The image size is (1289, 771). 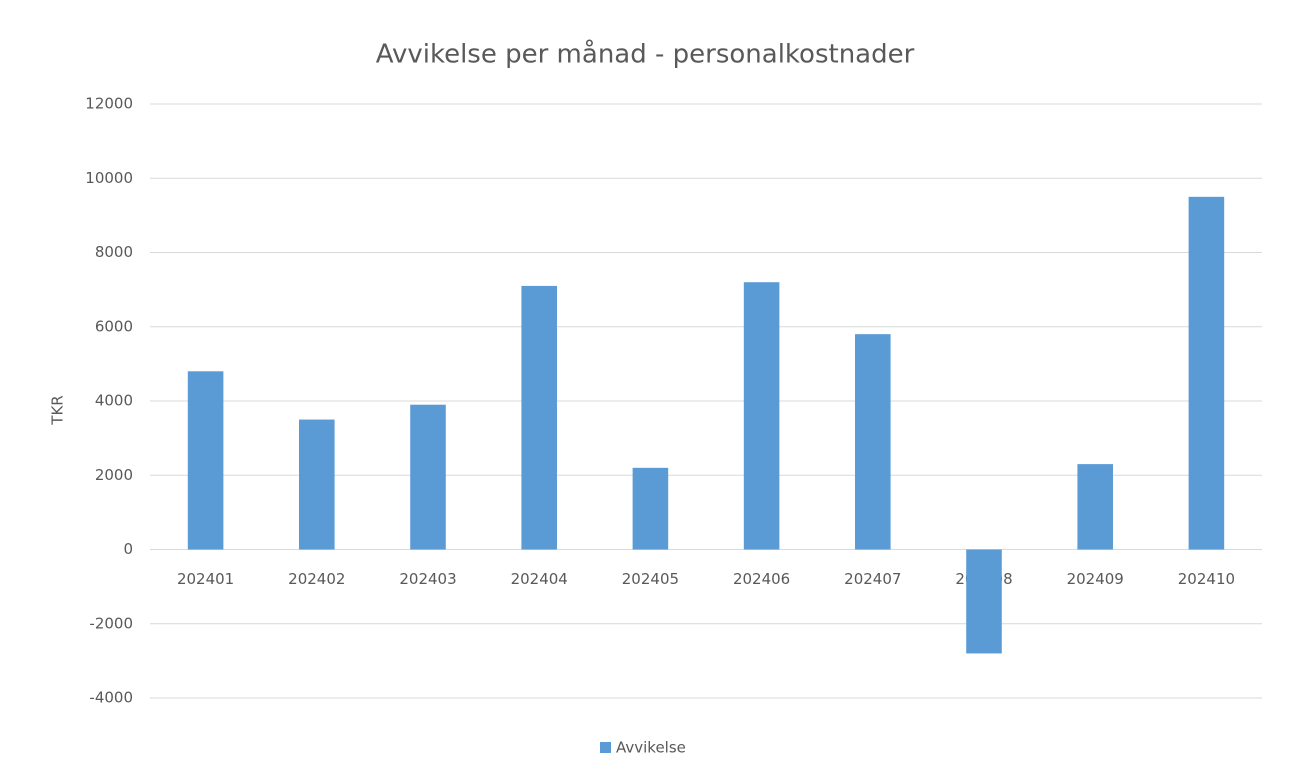 What do you see at coordinates (427, 579) in the screenshot?
I see `x-tick-label: 202403` at bounding box center [427, 579].